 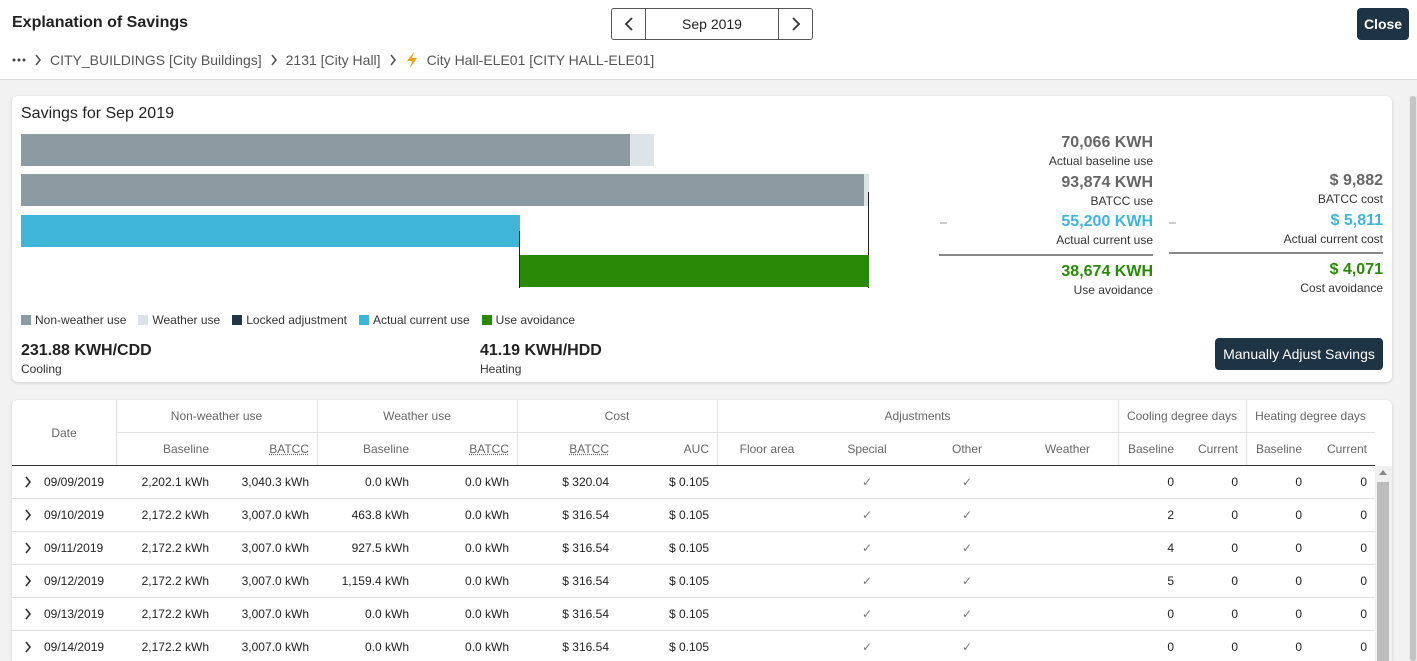 What do you see at coordinates (696, 448) in the screenshot?
I see `header-auc: AUC` at bounding box center [696, 448].